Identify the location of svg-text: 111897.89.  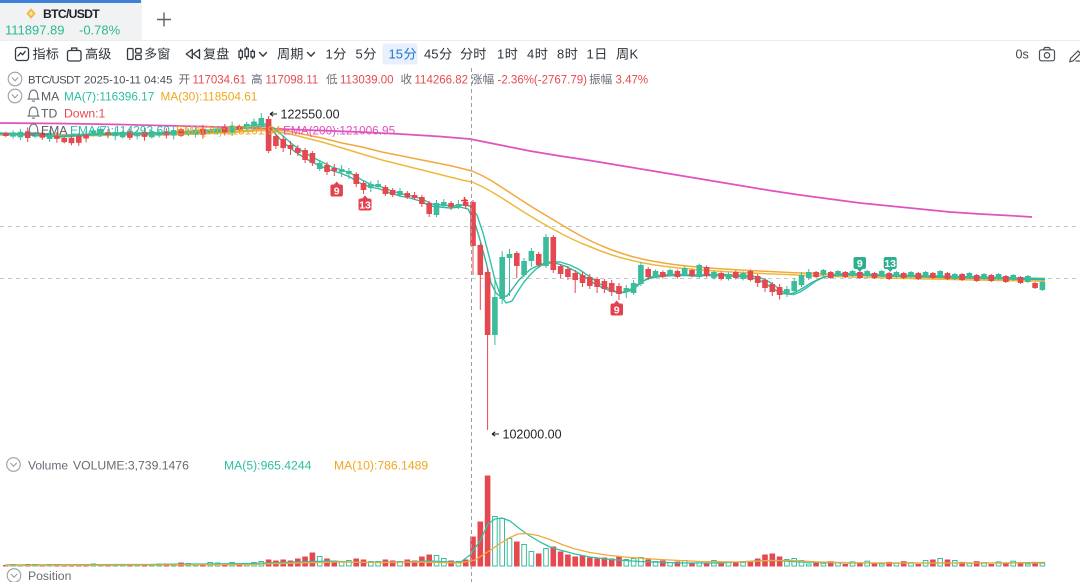
(35, 30).